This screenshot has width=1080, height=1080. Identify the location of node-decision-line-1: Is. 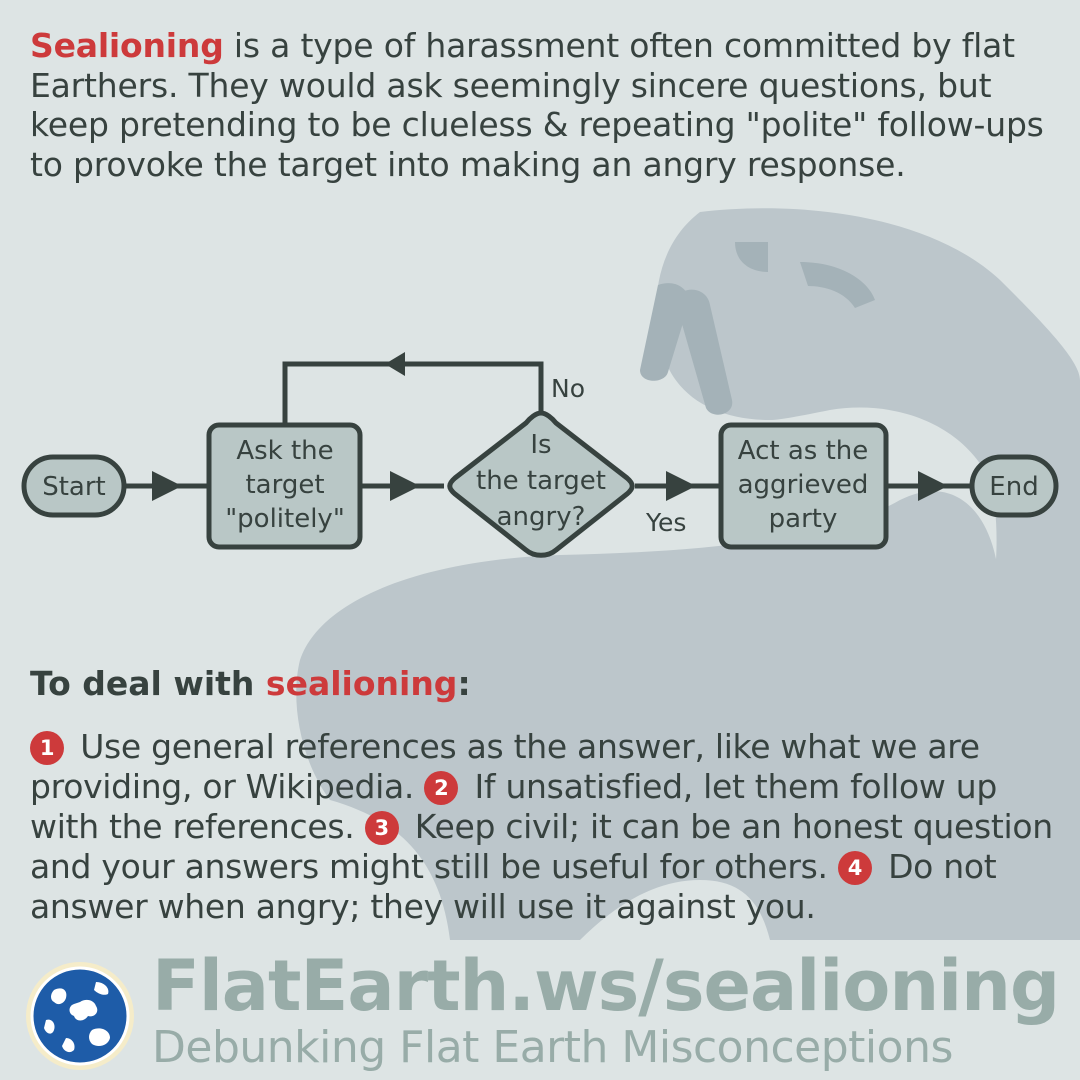
(540, 445).